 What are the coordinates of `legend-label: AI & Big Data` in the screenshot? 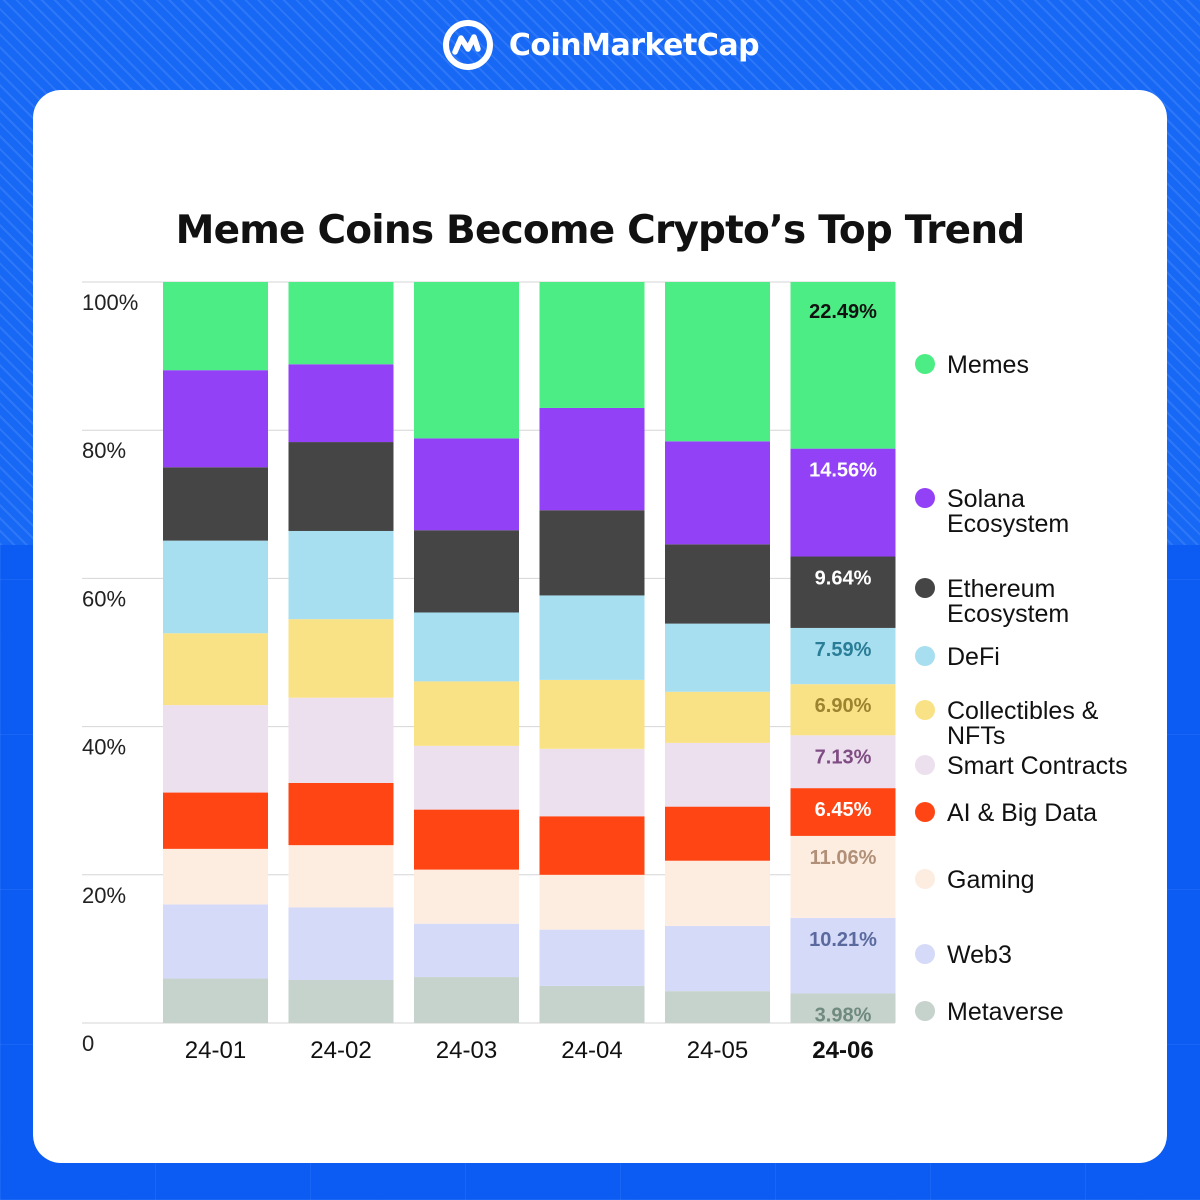 It's located at (1022, 813).